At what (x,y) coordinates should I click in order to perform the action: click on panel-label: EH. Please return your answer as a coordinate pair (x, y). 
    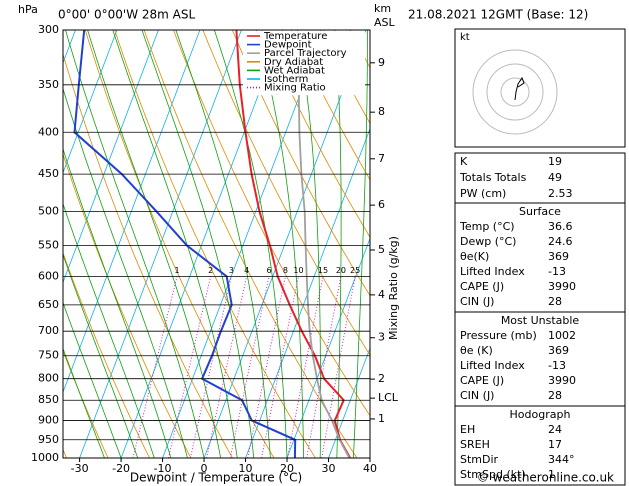
    Looking at the image, I should click on (467, 429).